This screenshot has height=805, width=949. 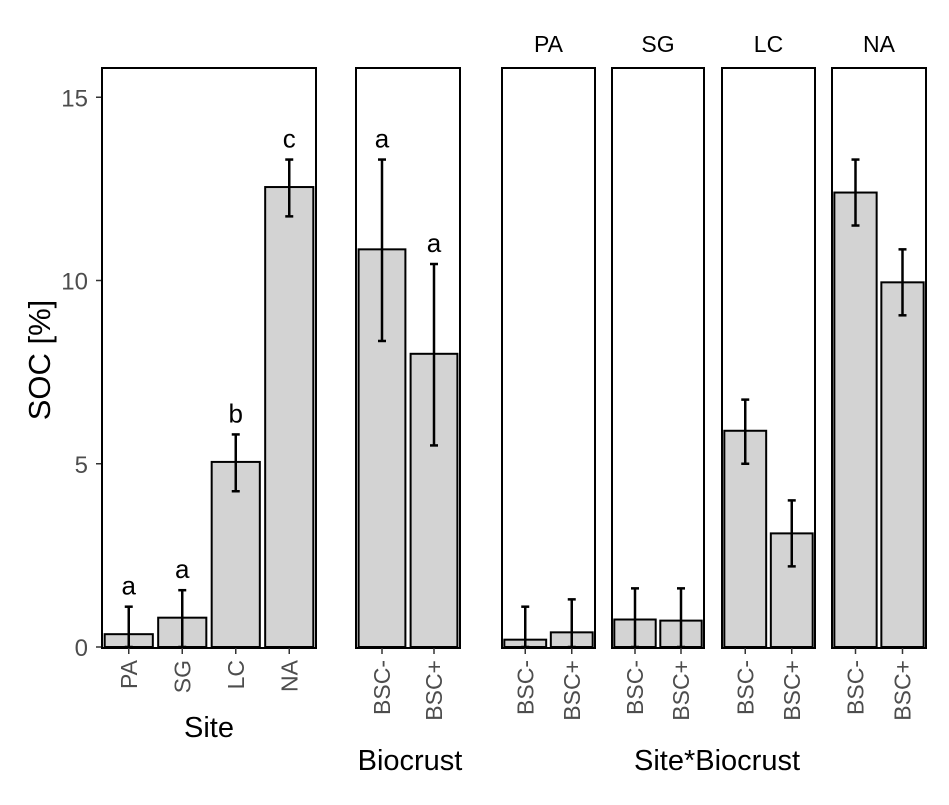 What do you see at coordinates (236, 413) in the screenshot?
I see `significance-letter: b` at bounding box center [236, 413].